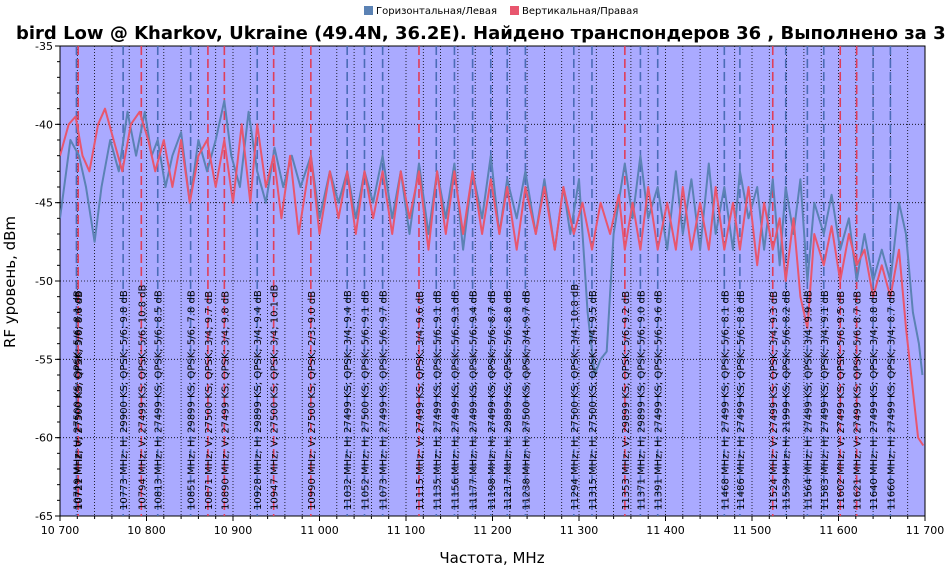 This screenshot has width=945, height=567. What do you see at coordinates (752, 530) in the screenshot?
I see `x-tick-label: 11 500` at bounding box center [752, 530].